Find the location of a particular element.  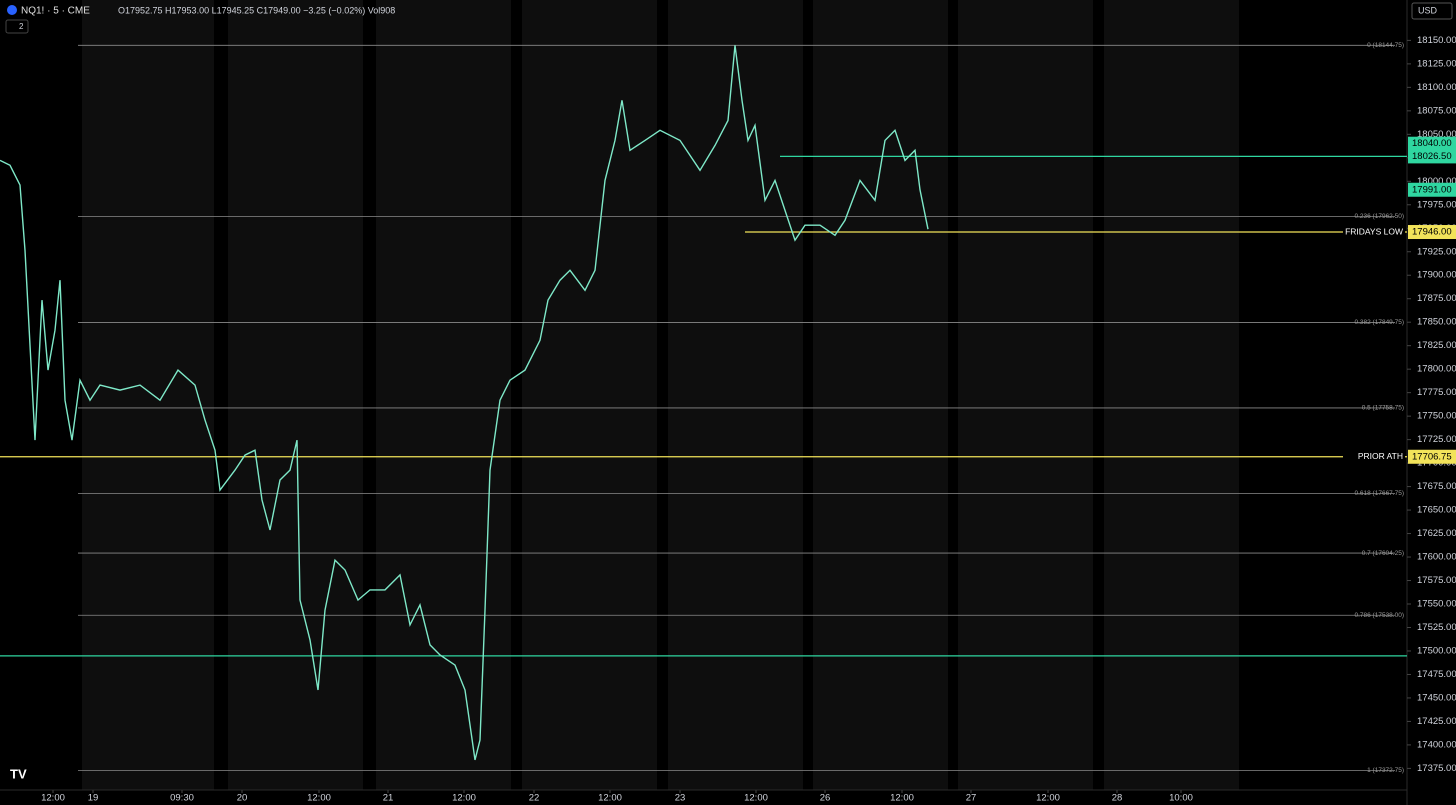

y-tick-label: 18150.00 is located at coordinates (1436, 40).